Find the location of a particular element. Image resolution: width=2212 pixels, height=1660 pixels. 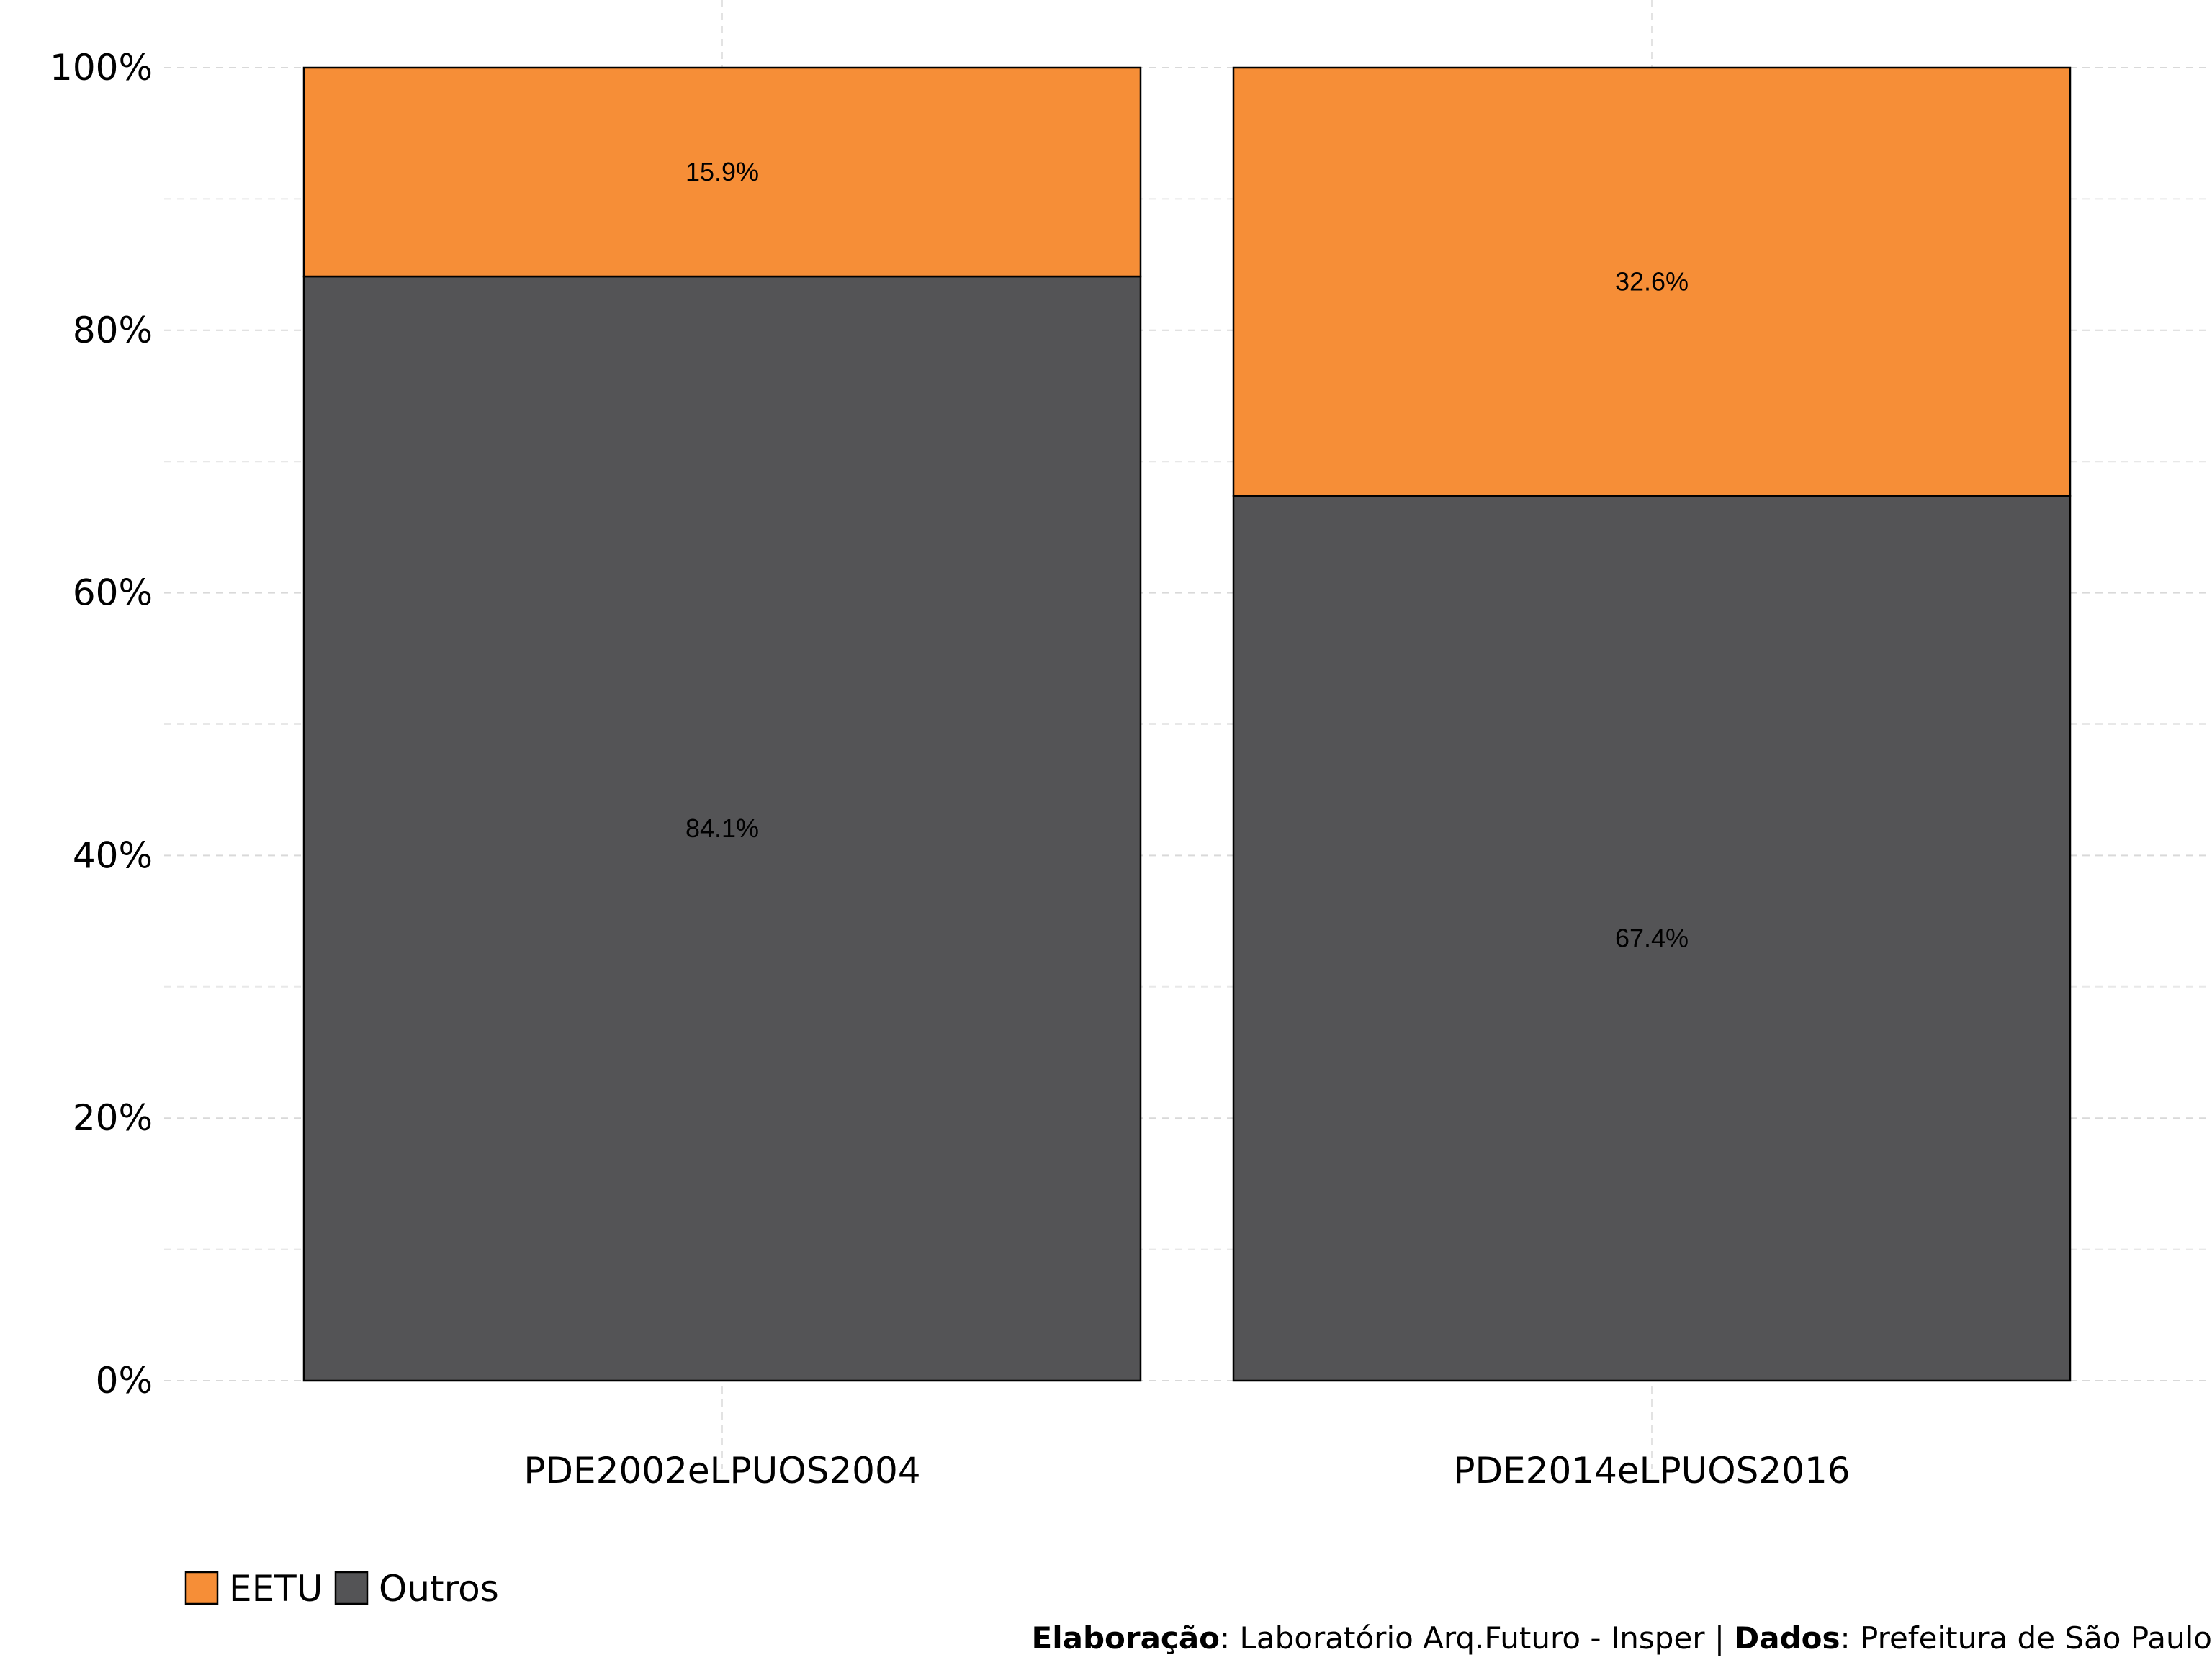

caption-elaboracao-text: : Laboratório Arq.Futuro - Insper | is located at coordinates (1478, 1638).